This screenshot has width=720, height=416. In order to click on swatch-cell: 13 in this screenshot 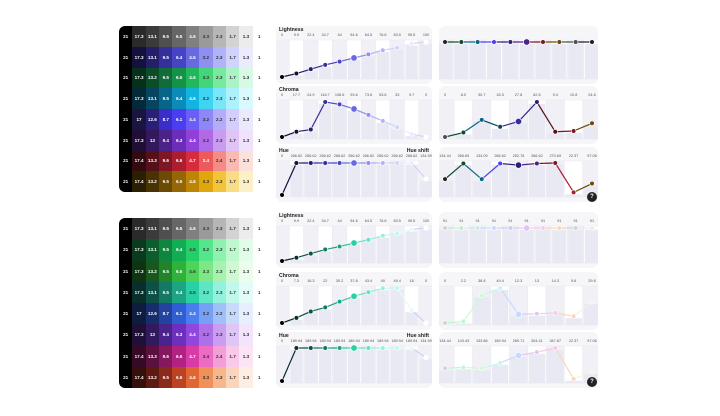, I will do `click(152, 140)`.